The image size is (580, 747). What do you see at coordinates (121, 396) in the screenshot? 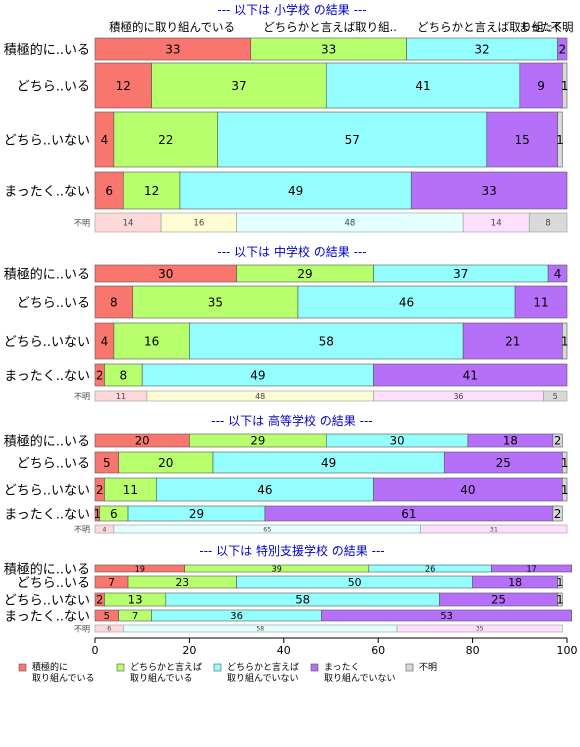
I see `unknown-data-label: 11` at bounding box center [121, 396].